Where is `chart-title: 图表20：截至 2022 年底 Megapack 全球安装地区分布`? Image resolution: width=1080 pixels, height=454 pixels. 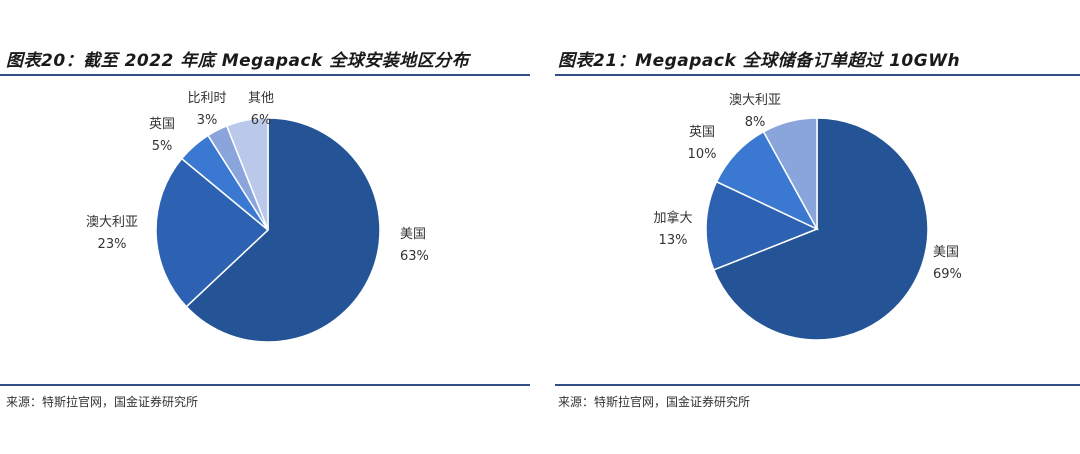
chart-title: 图表20：截至 2022 年底 Megapack 全球安装地区分布 is located at coordinates (238, 61).